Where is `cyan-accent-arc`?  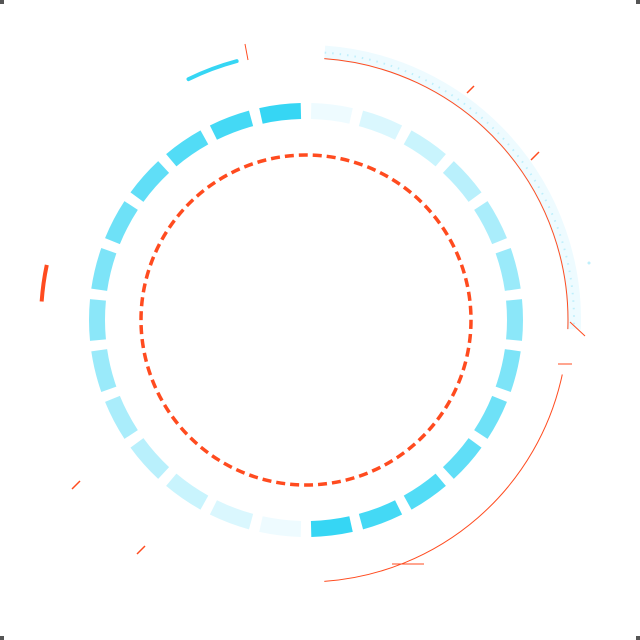
cyan-accent-arc is located at coordinates (212, 70).